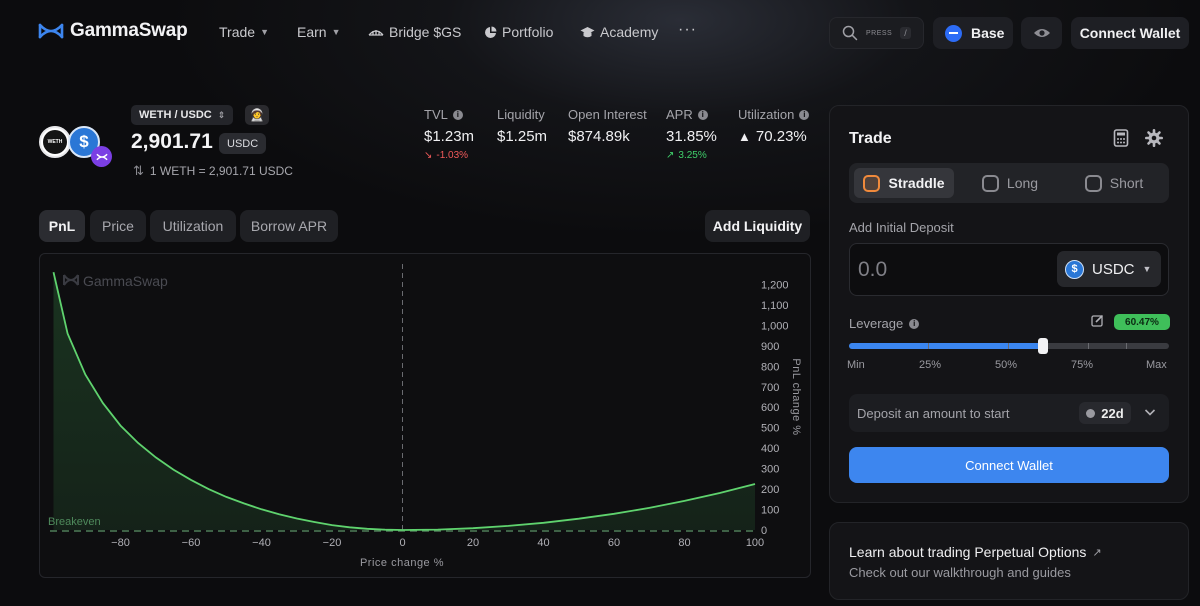  What do you see at coordinates (599, 136) in the screenshot?
I see `stat-open-interest-value: $874.89k` at bounding box center [599, 136].